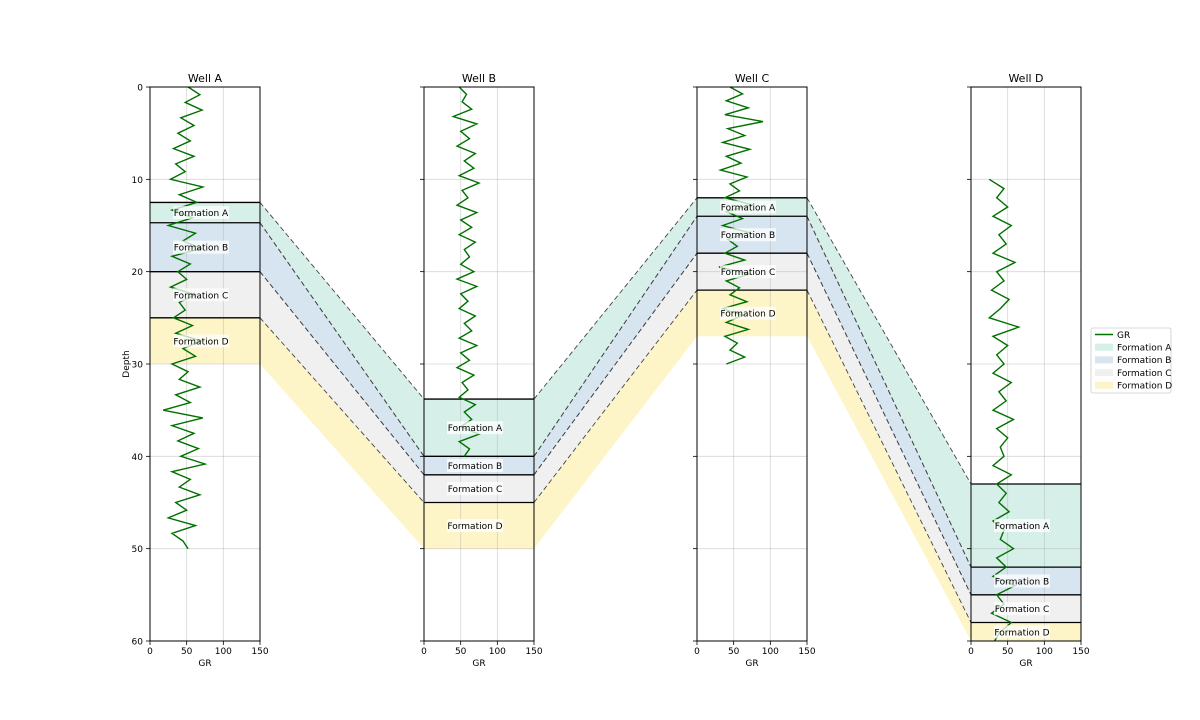 The height and width of the screenshot is (720, 1200). Describe the element at coordinates (205, 78) in the screenshot. I see `well-title: Well A` at that location.